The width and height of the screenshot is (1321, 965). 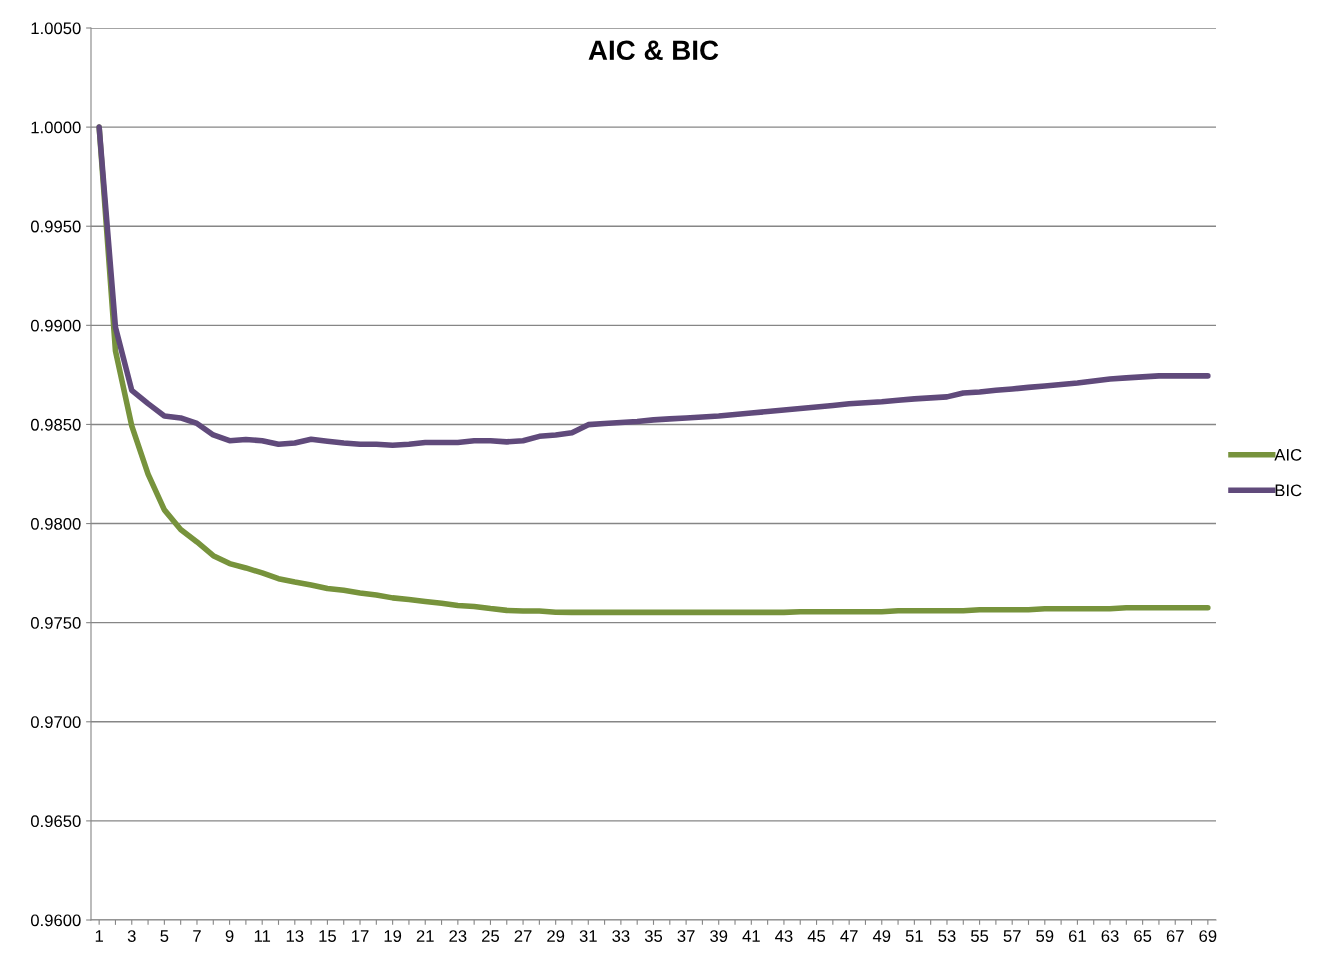 I want to click on y-tick-label: 0.9700, so click(x=55, y=722).